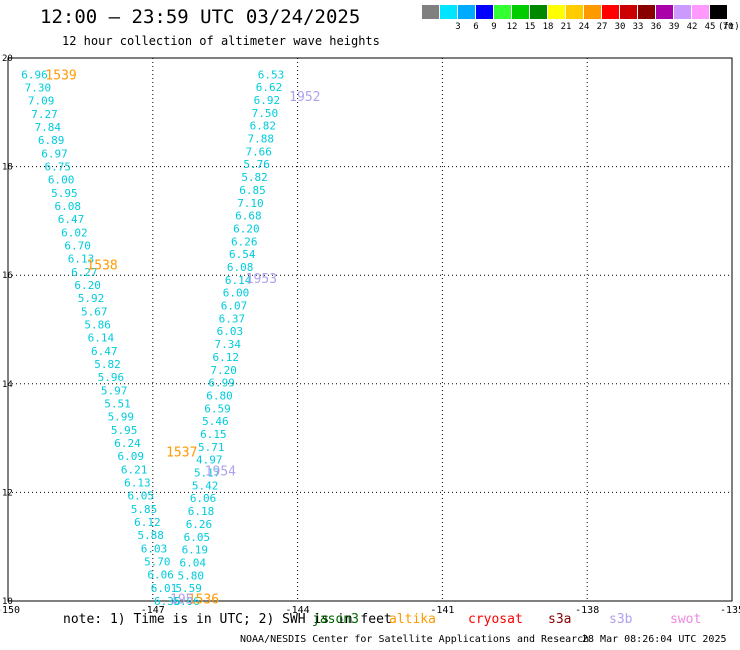  I want to click on scale-label: 70, so click(728, 27).